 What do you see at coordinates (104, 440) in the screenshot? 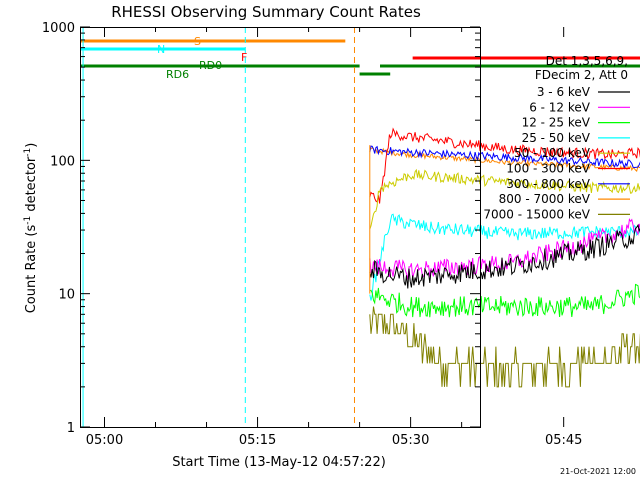
I see `x-tick-label: 05:00` at bounding box center [104, 440].